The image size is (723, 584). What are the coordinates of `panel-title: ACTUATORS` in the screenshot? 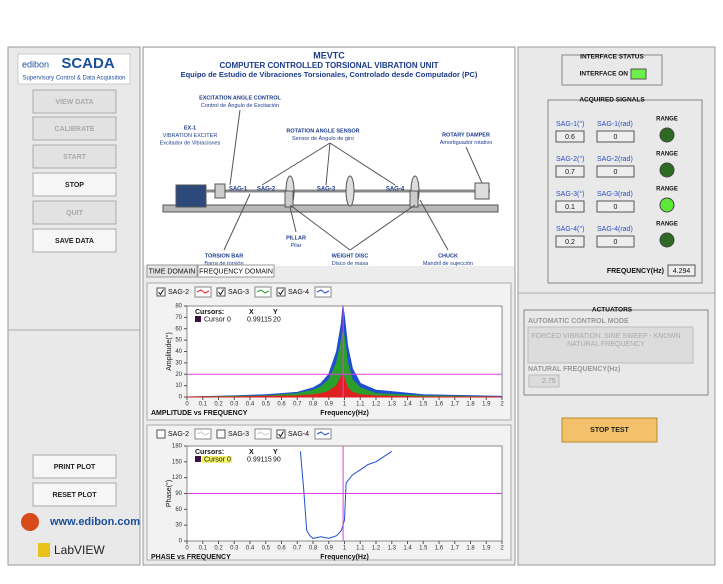 It's located at (612, 310).